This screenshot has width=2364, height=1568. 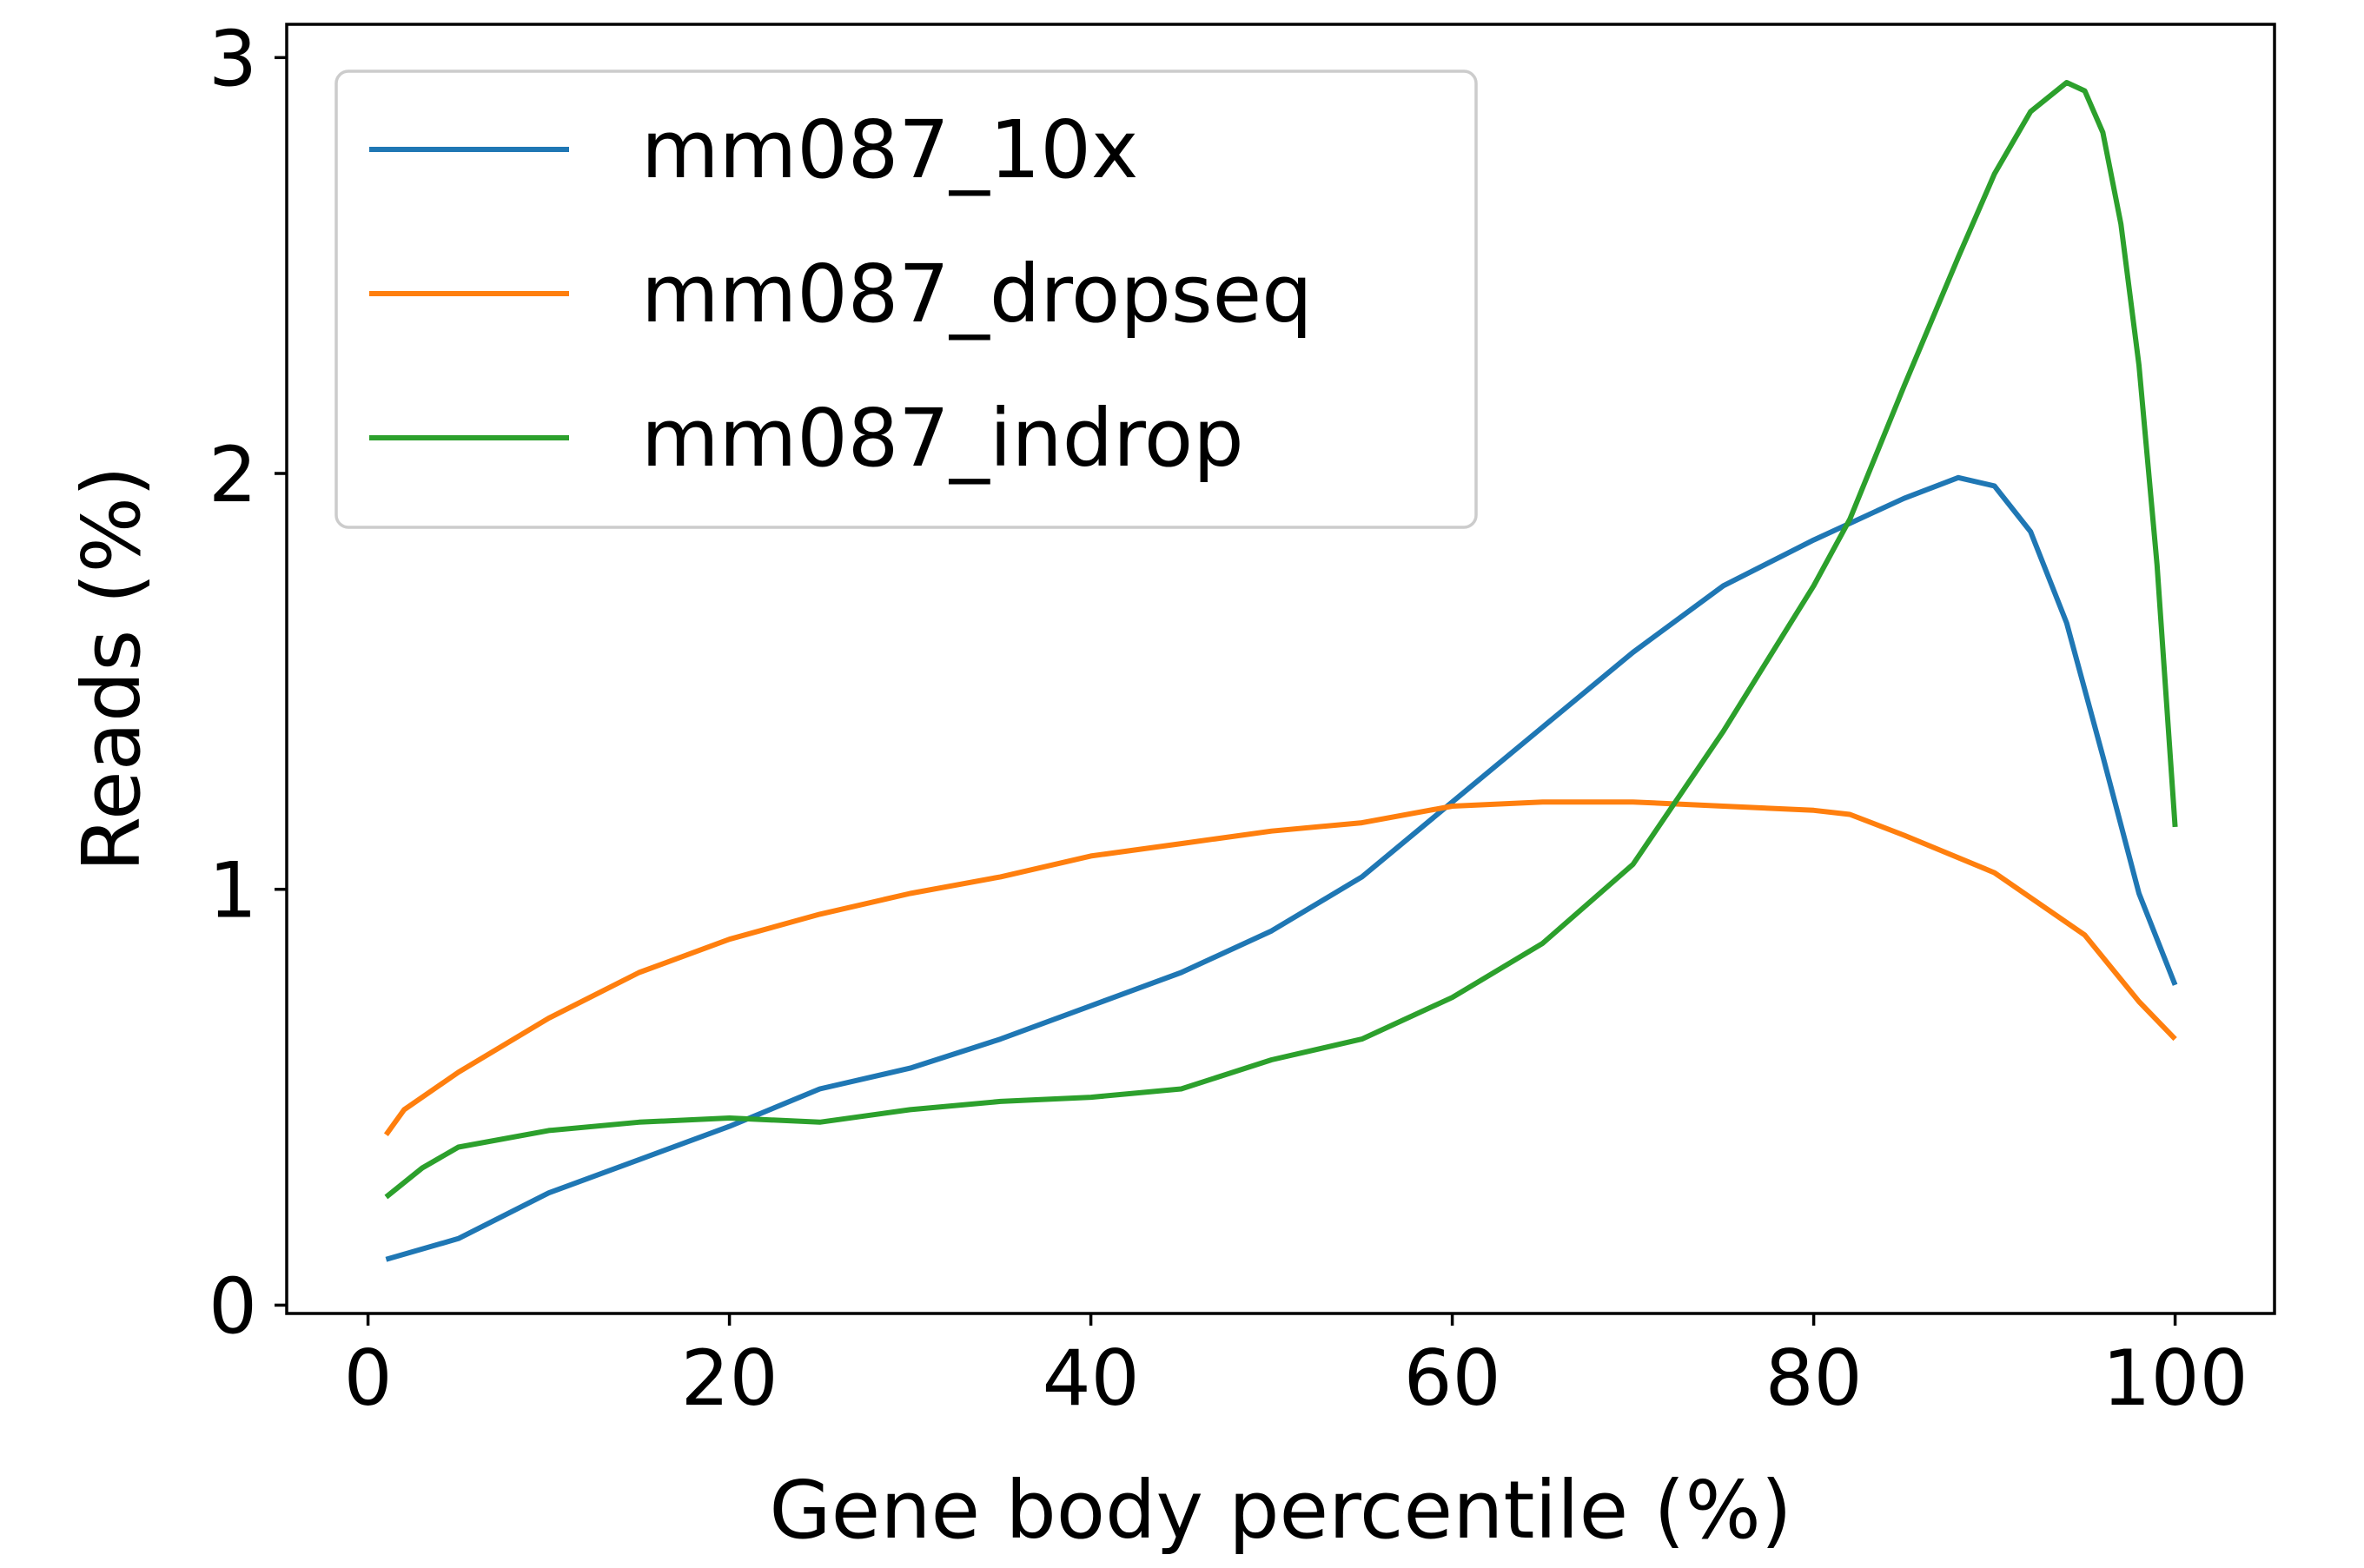 What do you see at coordinates (233, 58) in the screenshot?
I see `y-tick-label: 3` at bounding box center [233, 58].